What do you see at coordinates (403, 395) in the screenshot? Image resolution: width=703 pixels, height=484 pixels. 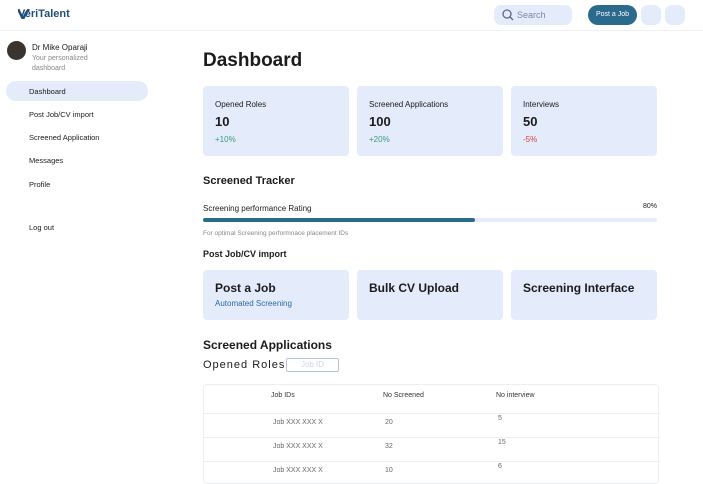 I see `column-header: No Screened` at bounding box center [403, 395].